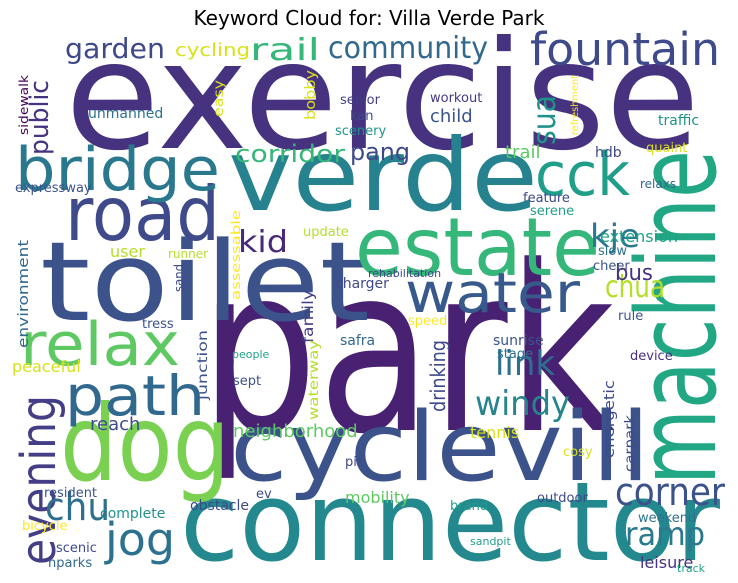 The image size is (738, 583). I want to click on word: slow, so click(612, 251).